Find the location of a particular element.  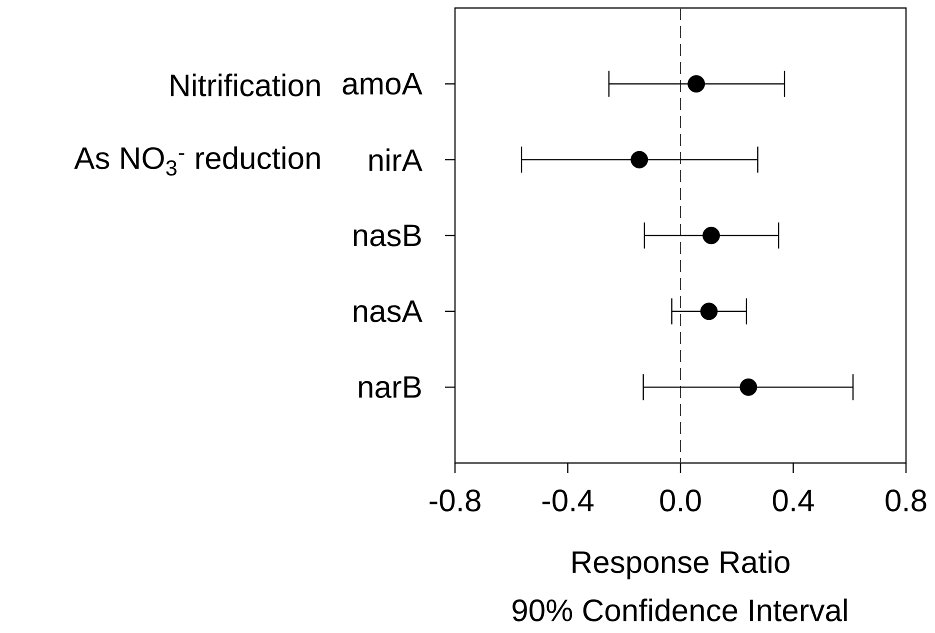

x-tick-label: -0.8 is located at coordinates (455, 501).